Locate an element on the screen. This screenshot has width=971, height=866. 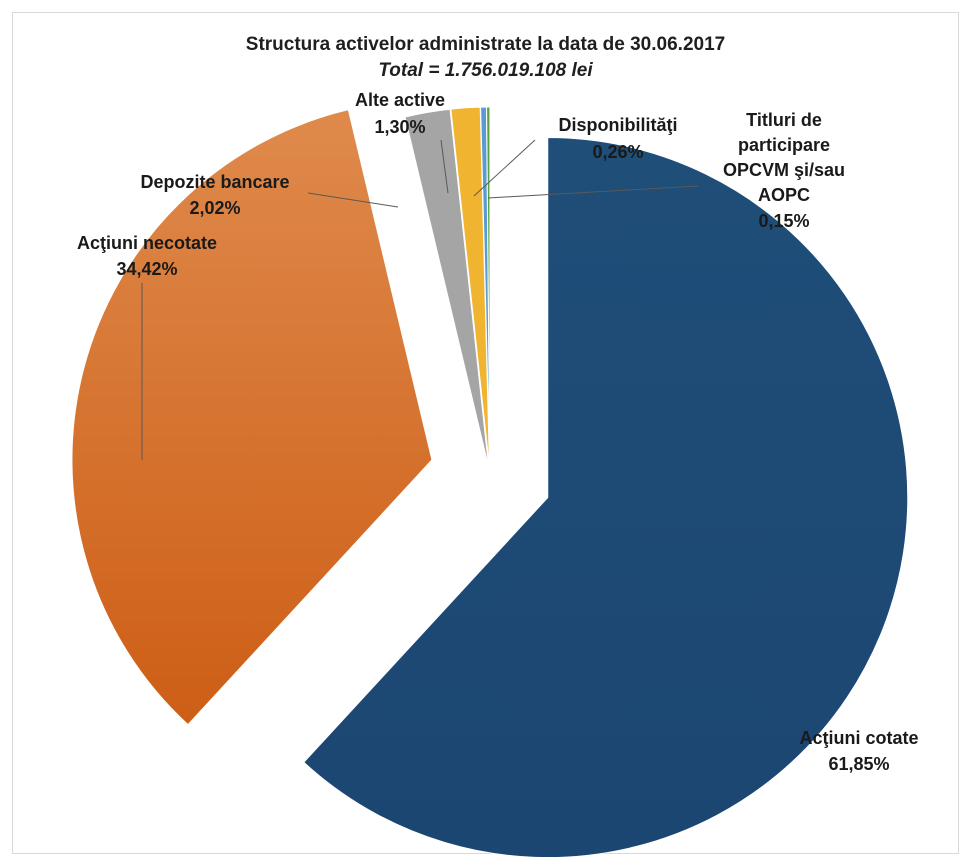
slice-label-2: Acţiuni necotate 34,42% is located at coordinates (147, 256).